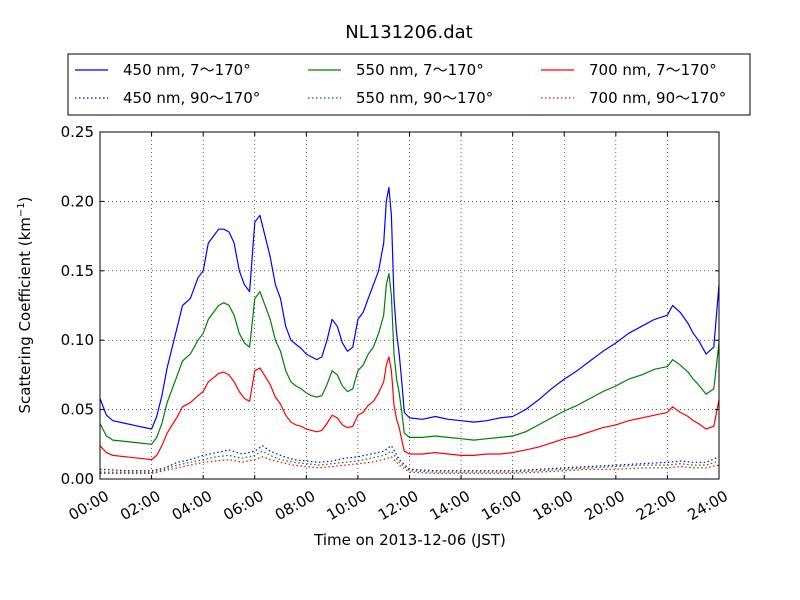  What do you see at coordinates (25, 315) in the screenshot?
I see `y-axis-label-main: Scattering Coefficient (km` at bounding box center [25, 315].